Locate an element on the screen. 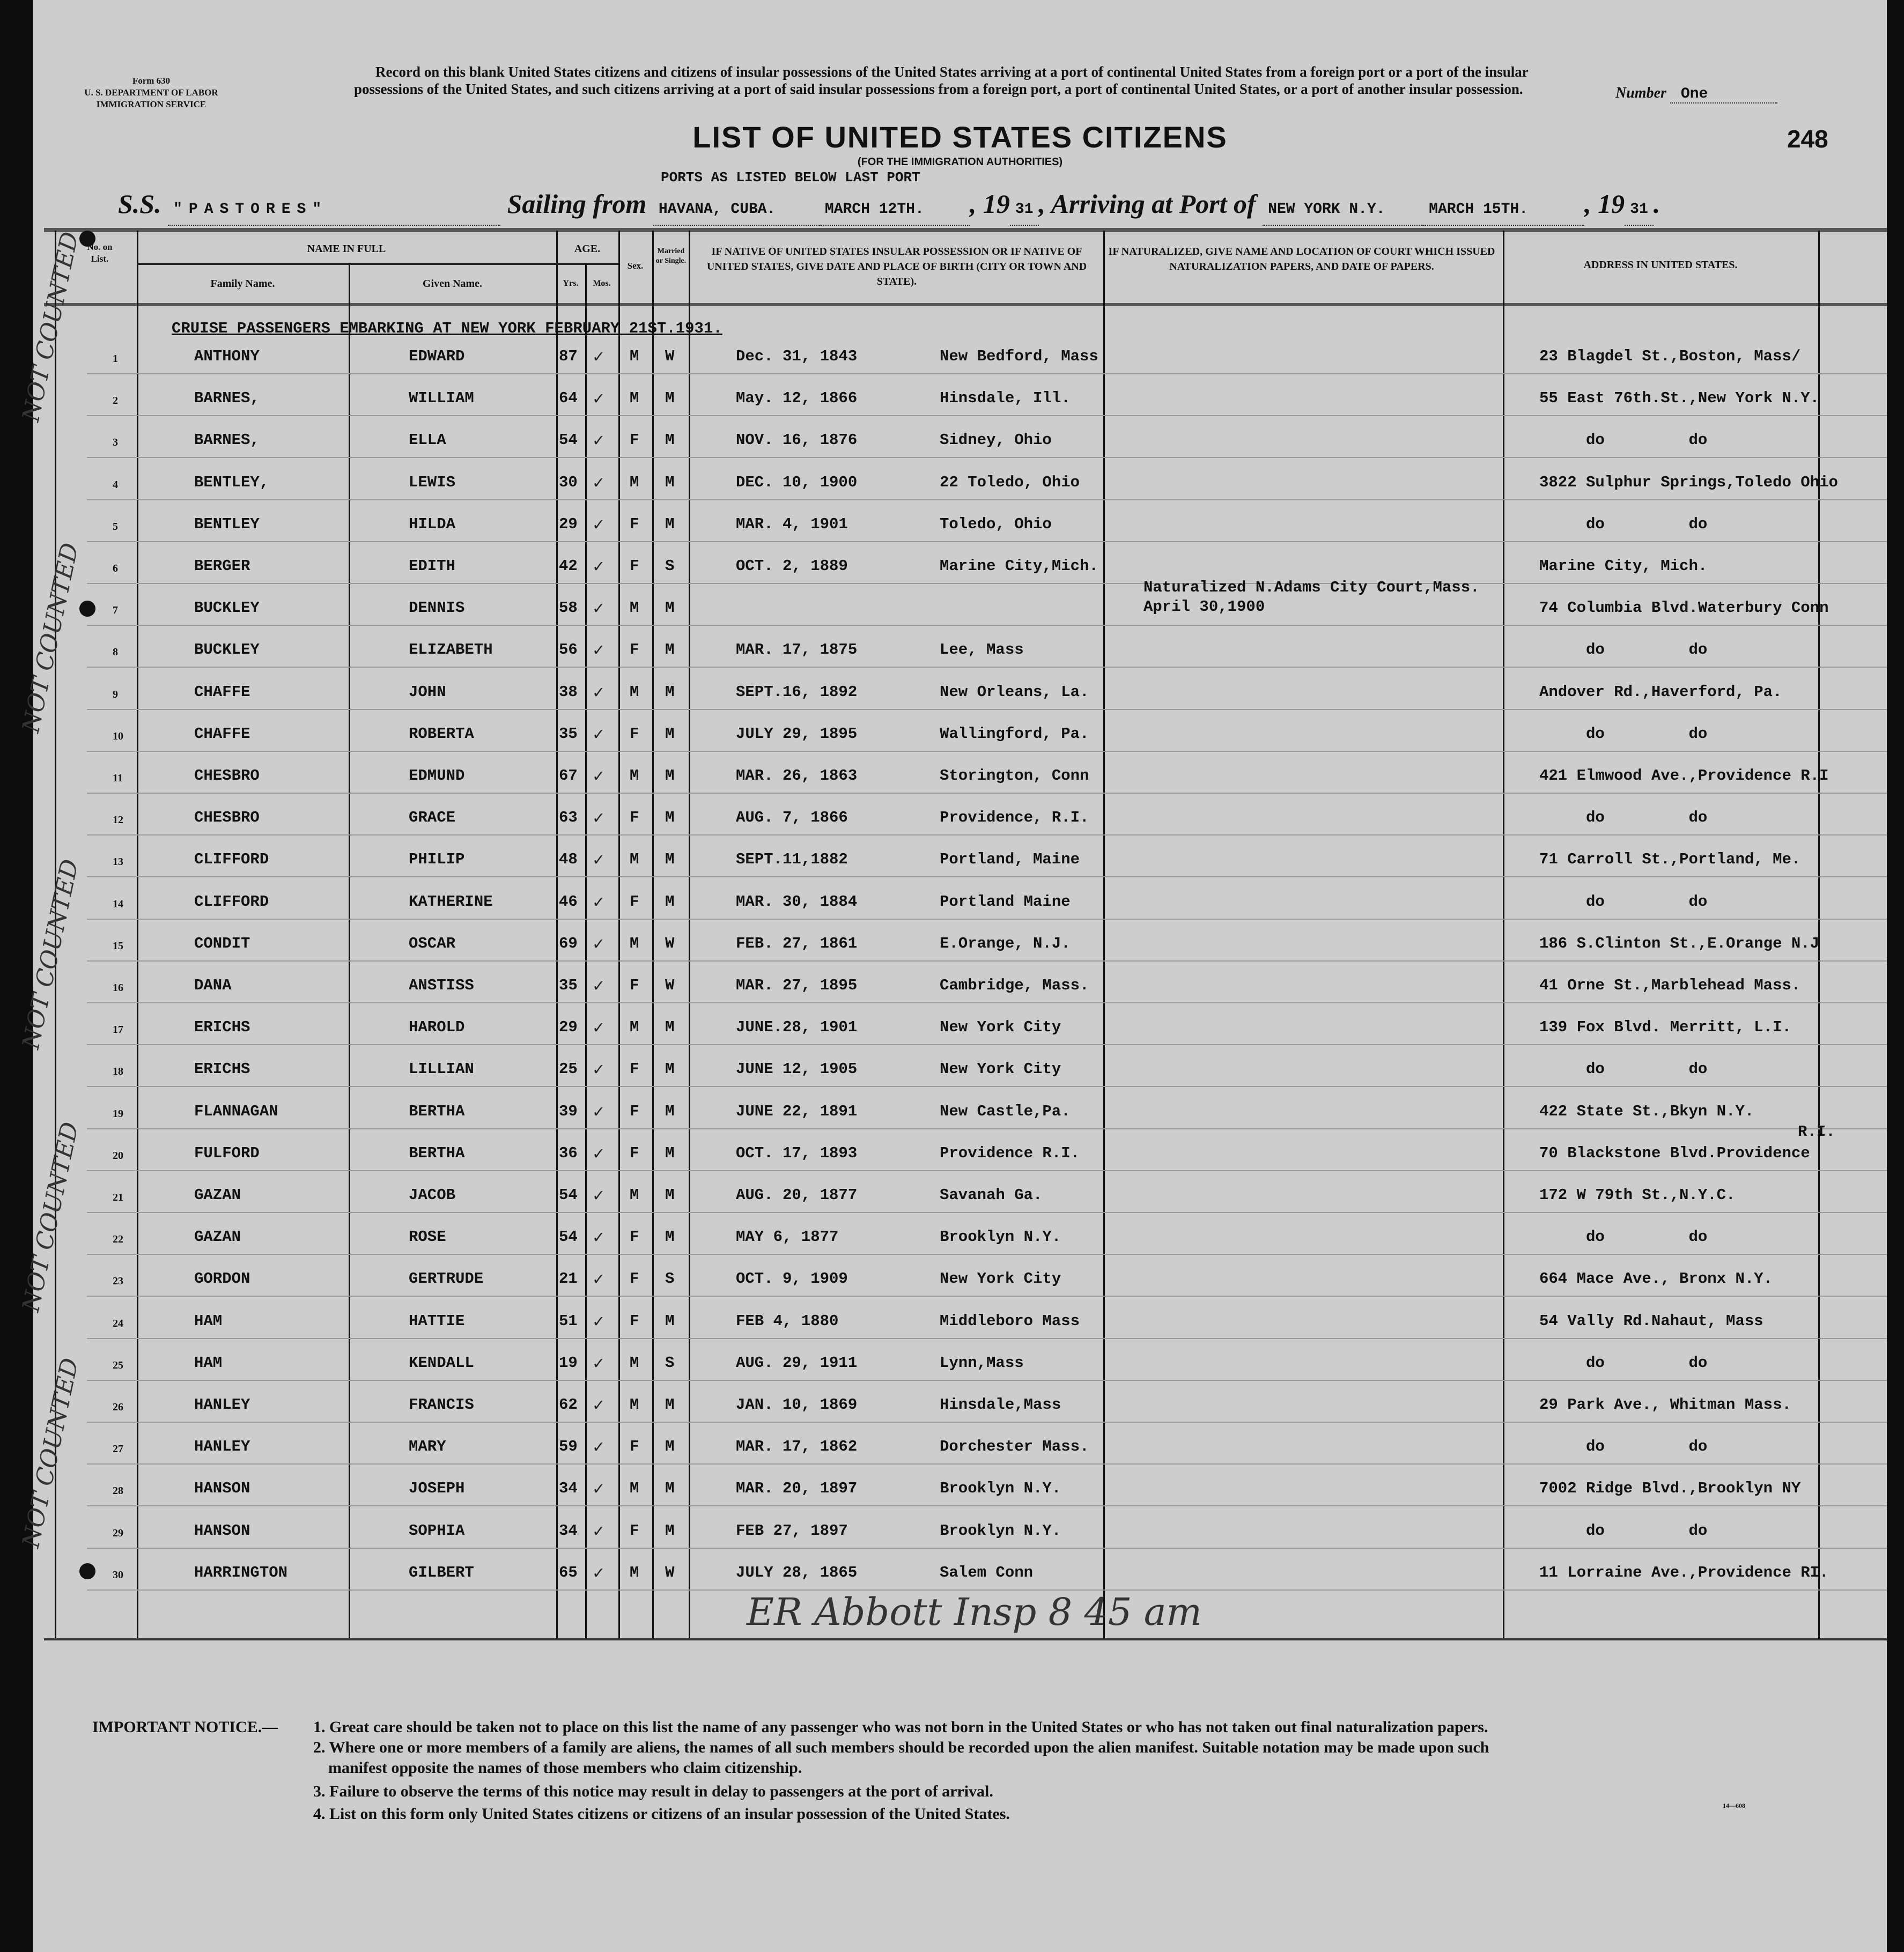 The height and width of the screenshot is (1952, 1904). age-years: 29 is located at coordinates (568, 524).